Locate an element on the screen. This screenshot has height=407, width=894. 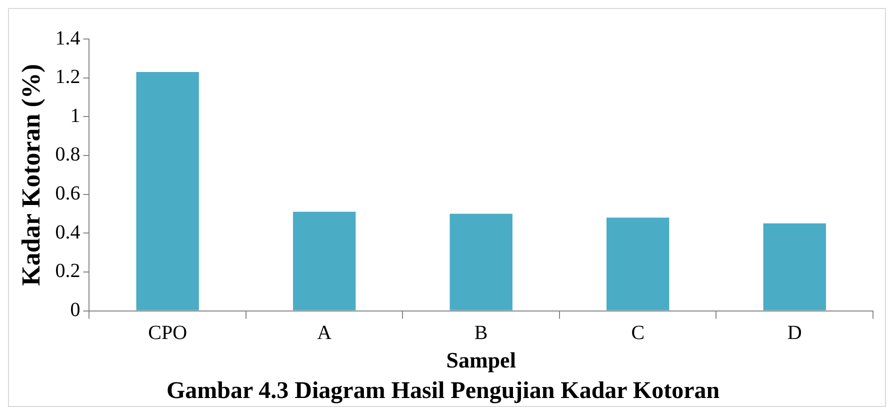
y-tick-label: 0.8 is located at coordinates (67, 155).